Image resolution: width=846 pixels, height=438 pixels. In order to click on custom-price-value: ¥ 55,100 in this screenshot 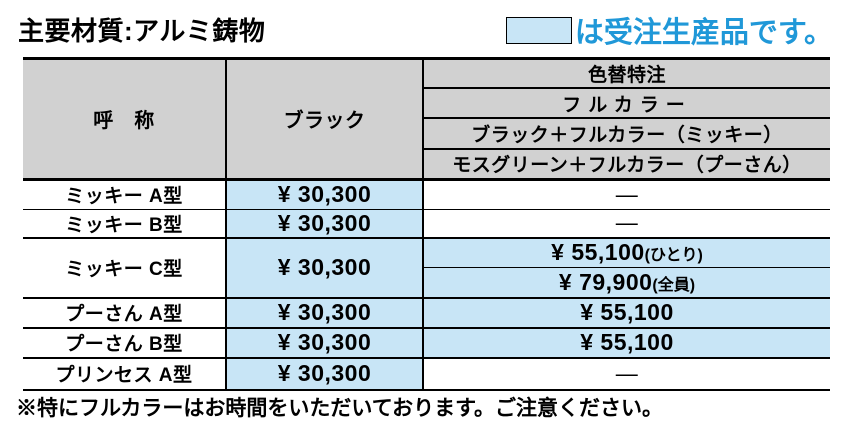, I will do `click(598, 252)`.